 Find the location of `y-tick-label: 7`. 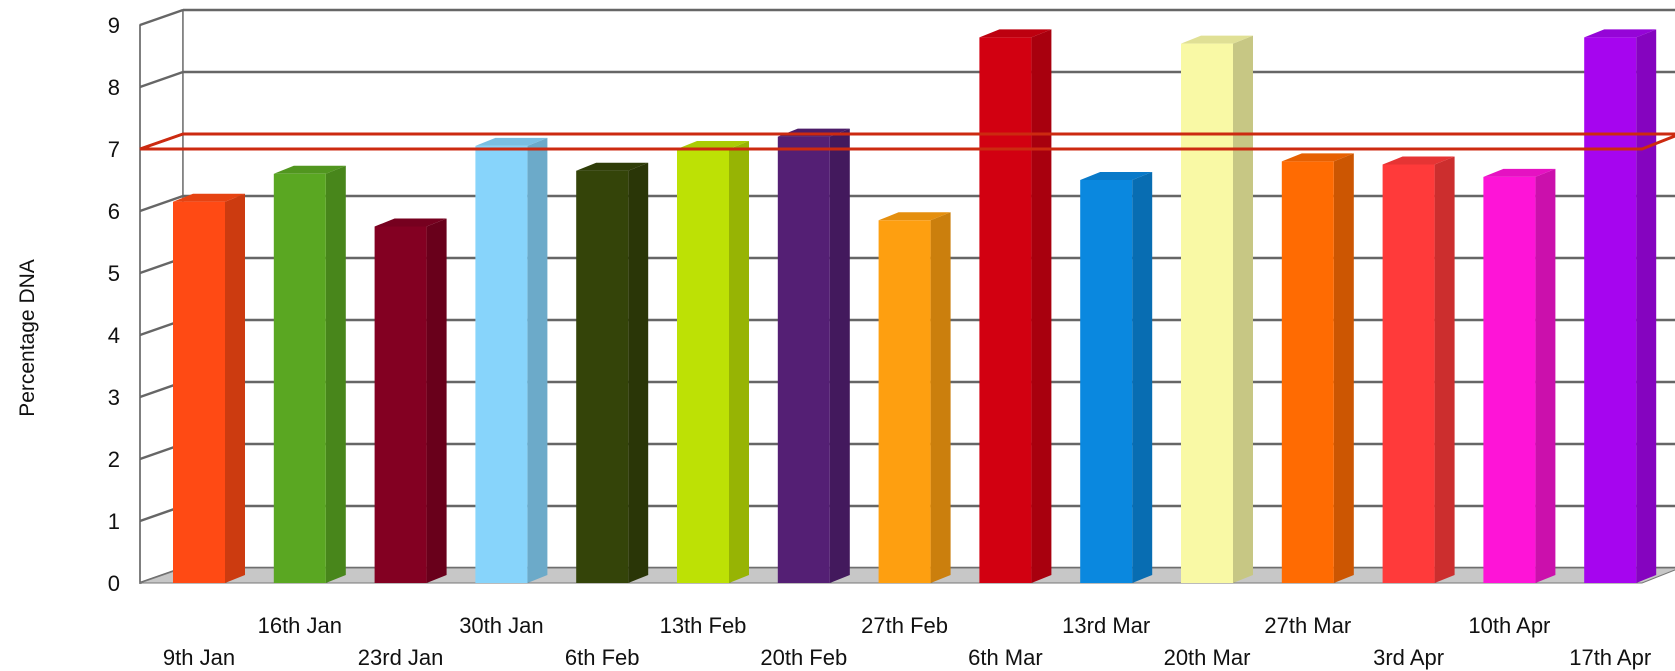

y-tick-label: 7 is located at coordinates (114, 149).